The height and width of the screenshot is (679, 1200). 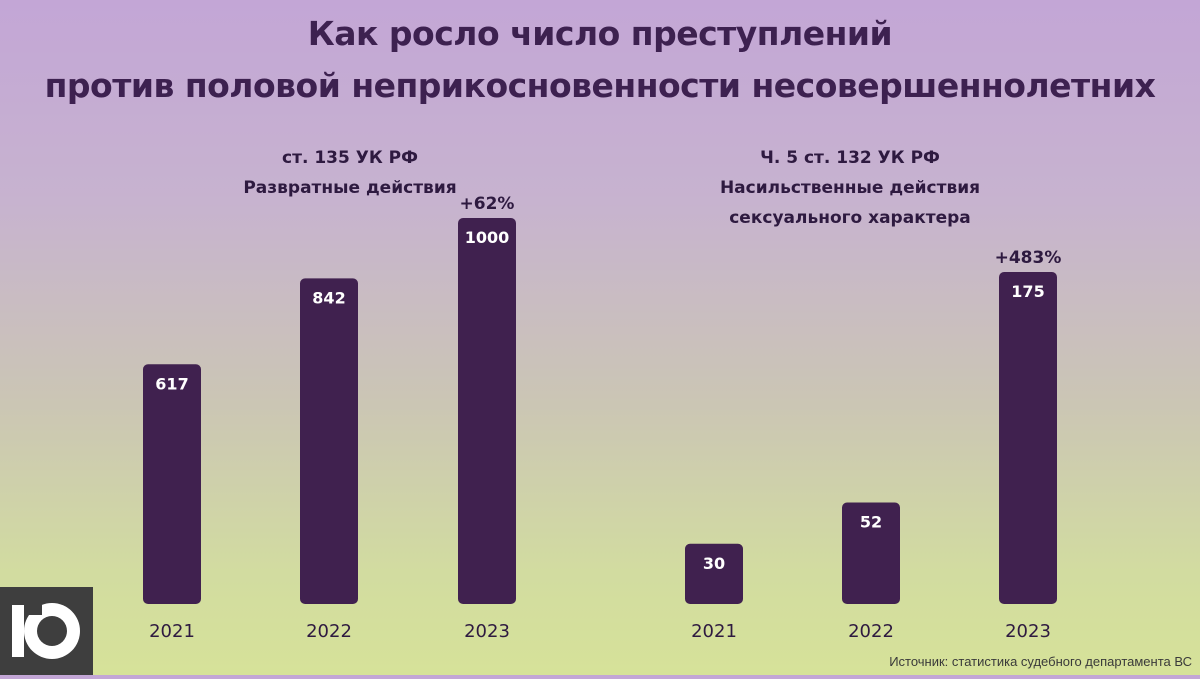 I want to click on left-panel-subtitle: ст. 135 УК РФ Развратные действия, so click(x=350, y=173).